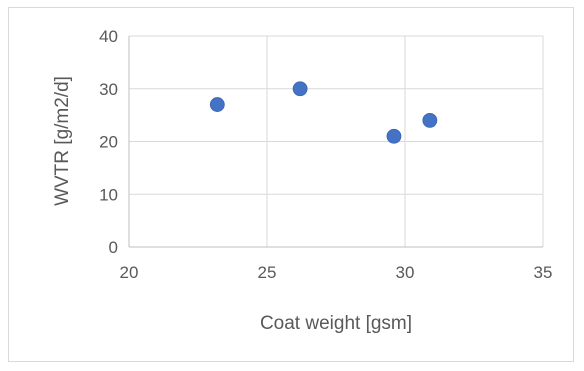  I want to click on y-axis-title: WVTR [g/m2/d], so click(62, 141).